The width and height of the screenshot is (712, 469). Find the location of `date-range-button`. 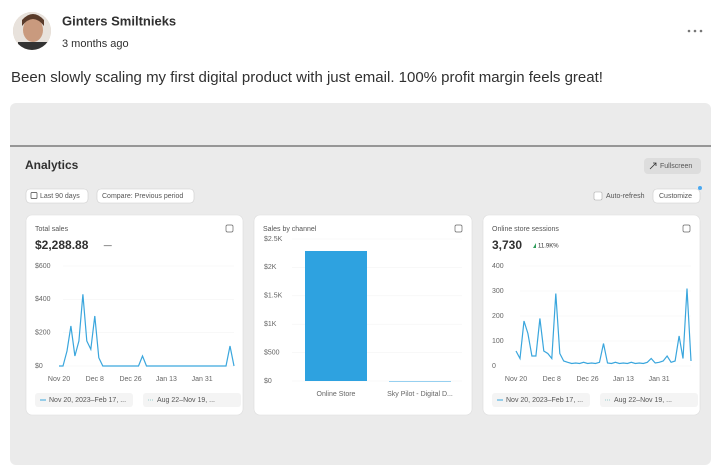

date-range-button is located at coordinates (57, 196).